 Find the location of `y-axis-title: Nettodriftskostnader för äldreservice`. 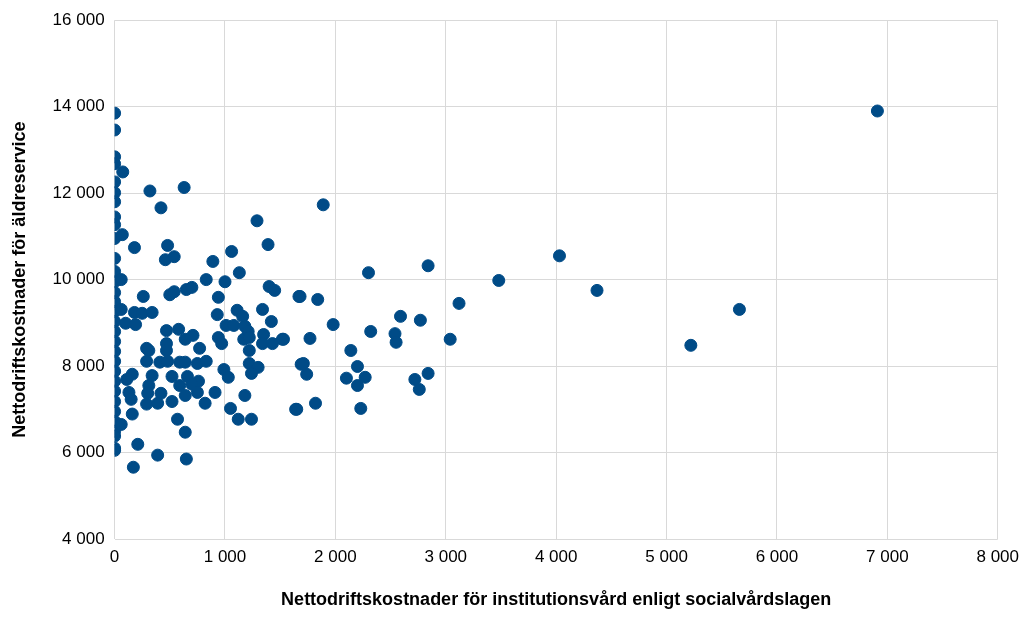

y-axis-title: Nettodriftskostnader för äldreservice is located at coordinates (18, 279).